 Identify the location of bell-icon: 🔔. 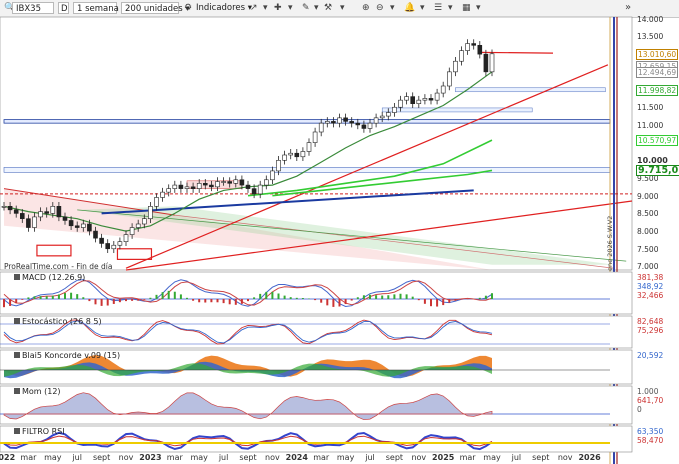
(410, 8).